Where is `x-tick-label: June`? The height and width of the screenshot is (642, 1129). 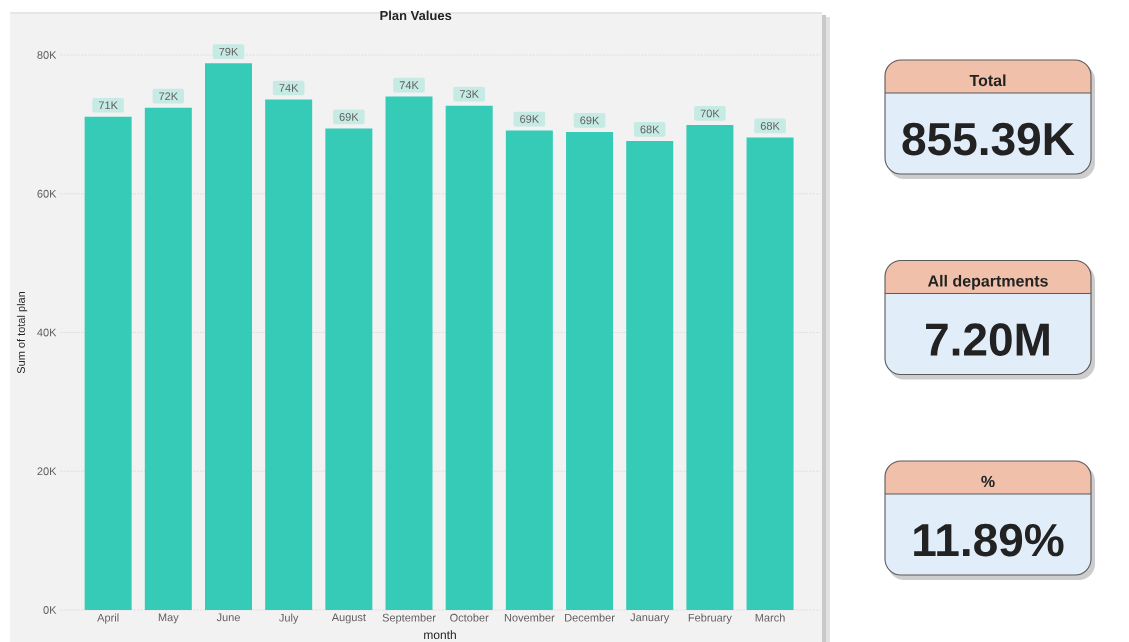
x-tick-label: June is located at coordinates (228, 617).